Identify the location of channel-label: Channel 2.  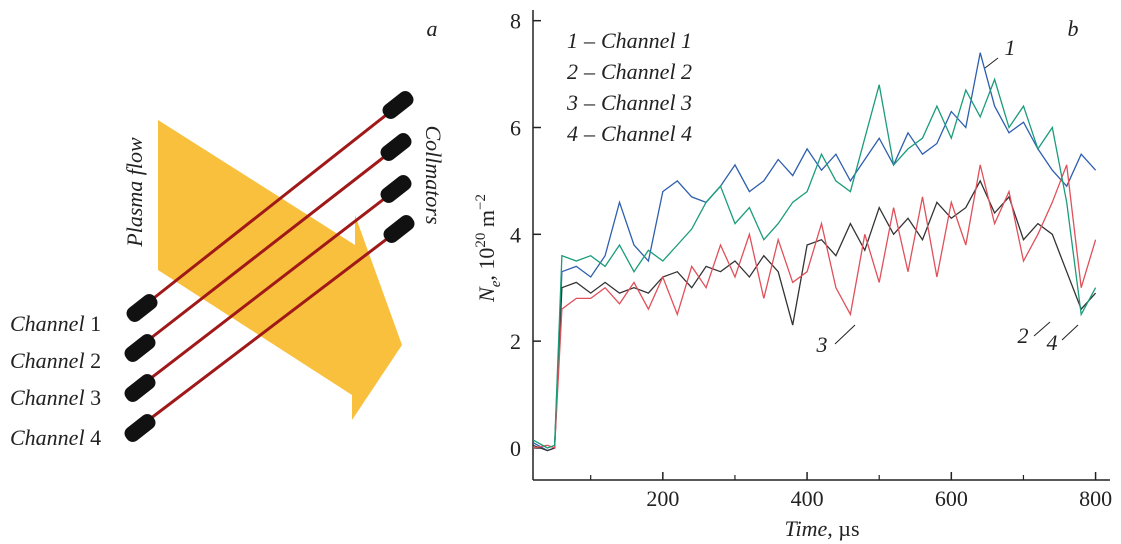
(55, 360).